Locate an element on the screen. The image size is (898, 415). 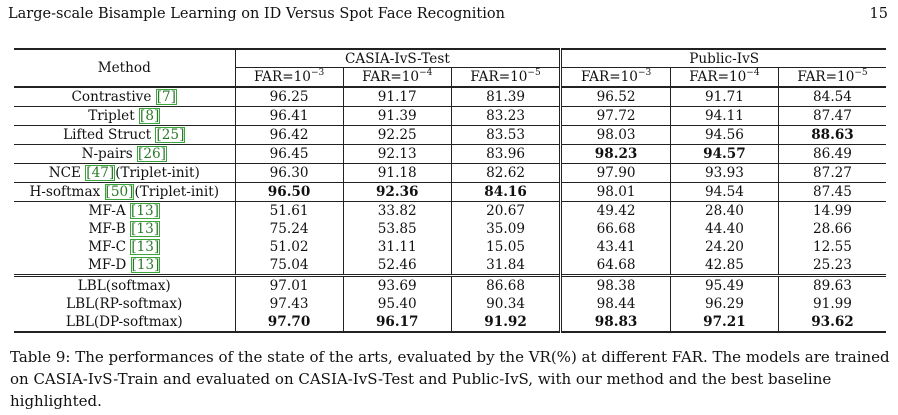
page-number: 15 is located at coordinates (878, 14).